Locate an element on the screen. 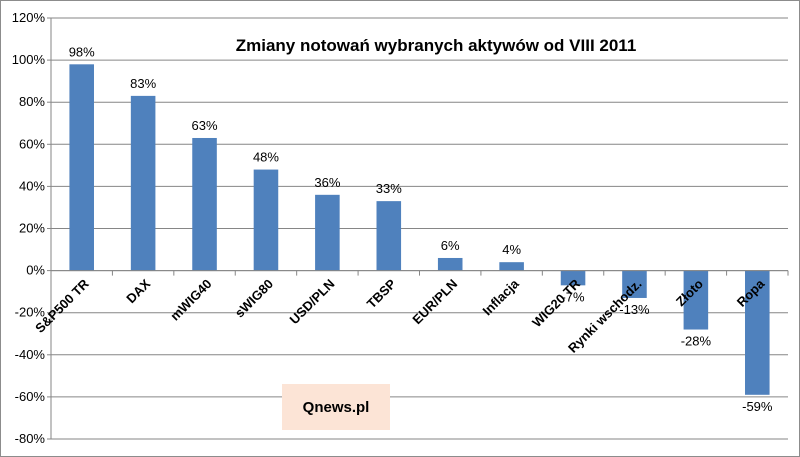 The width and height of the screenshot is (800, 457). data-label: -13% is located at coordinates (634, 309).